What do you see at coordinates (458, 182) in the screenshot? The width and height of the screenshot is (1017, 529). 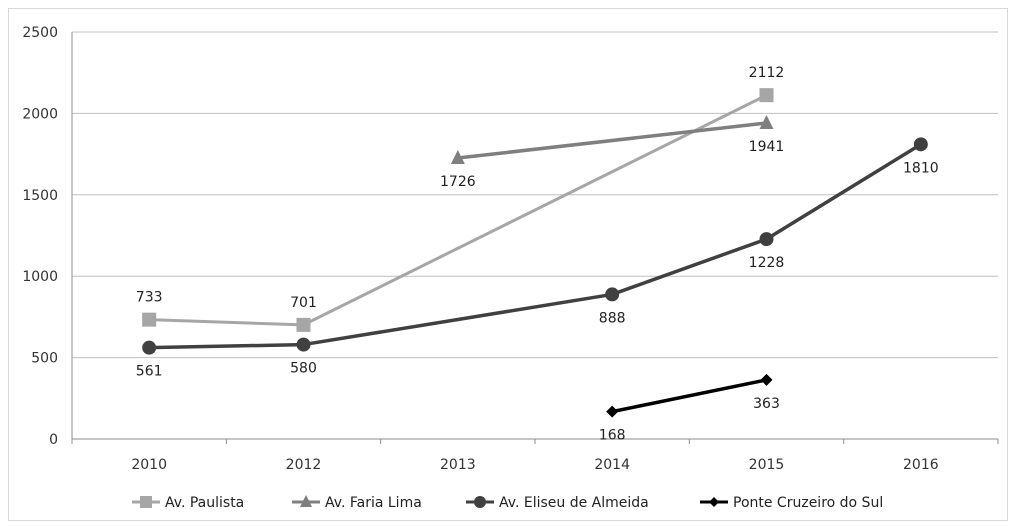 I see `data-label: 1726` at bounding box center [458, 182].